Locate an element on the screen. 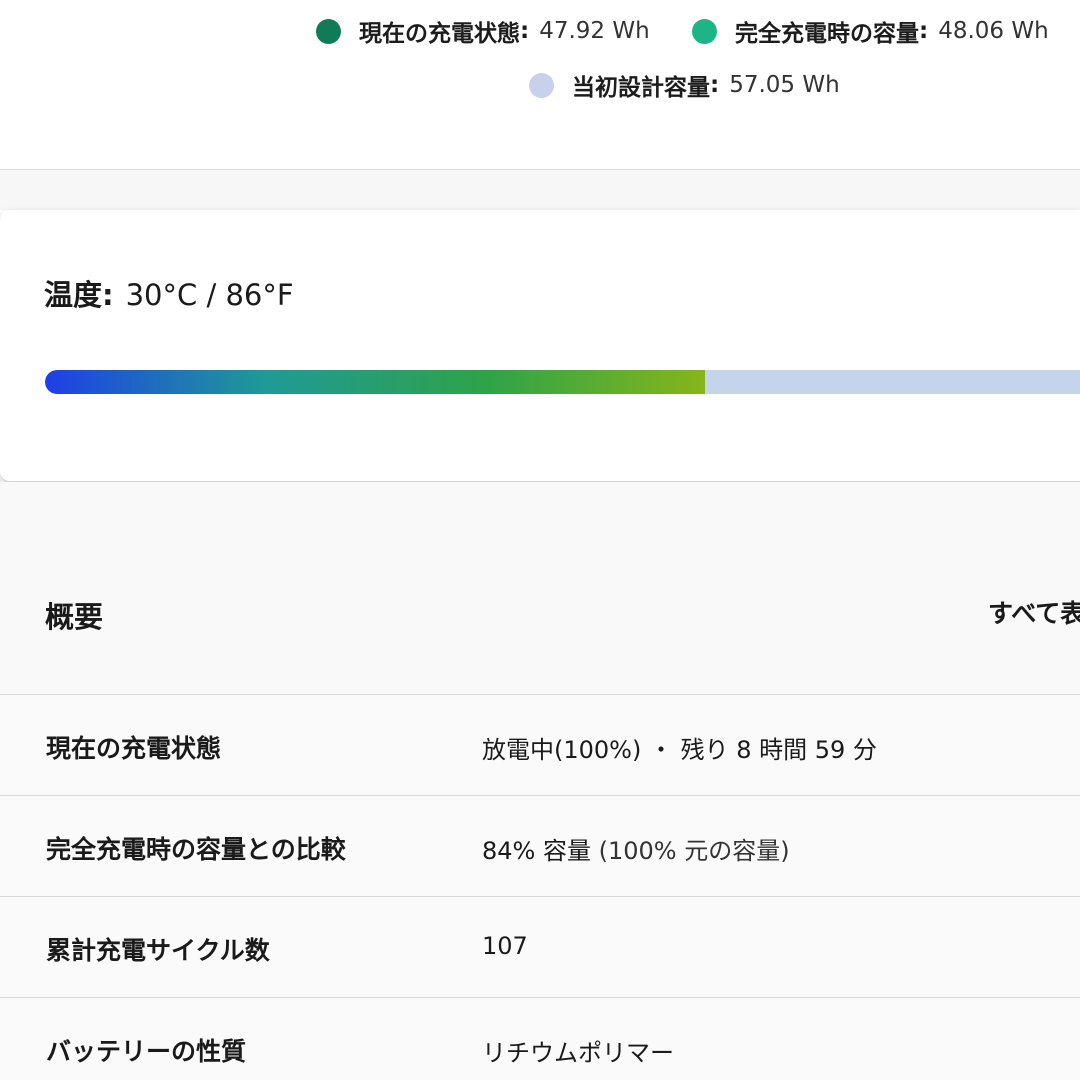  row-value-secondary: (100% 元の容量) is located at coordinates (694, 851).